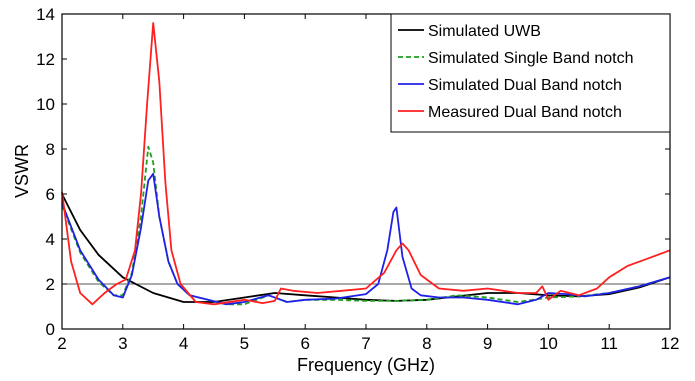 This screenshot has width=695, height=381. I want to click on legend-label-1: Simulated Single Band notch, so click(530, 58).